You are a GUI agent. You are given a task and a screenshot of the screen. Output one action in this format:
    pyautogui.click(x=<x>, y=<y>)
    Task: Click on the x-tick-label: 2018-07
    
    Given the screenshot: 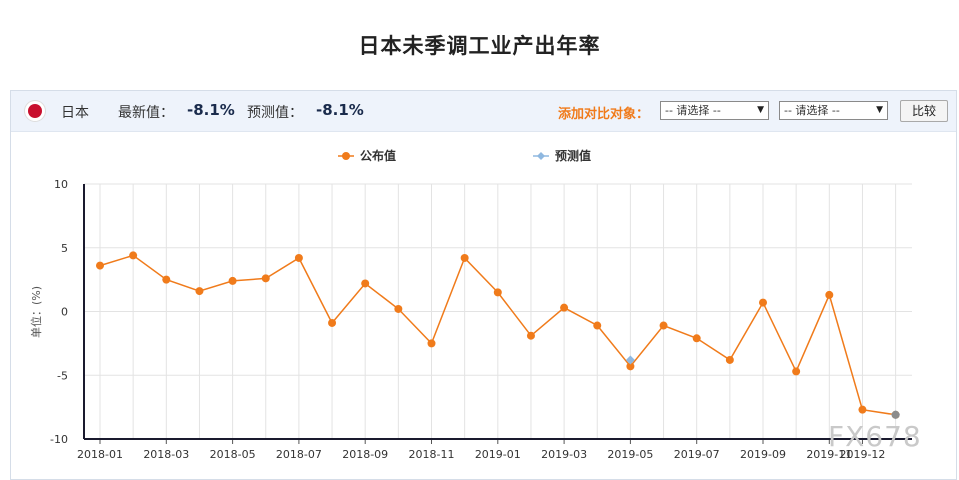 What is the action you would take?
    pyautogui.click(x=299, y=454)
    